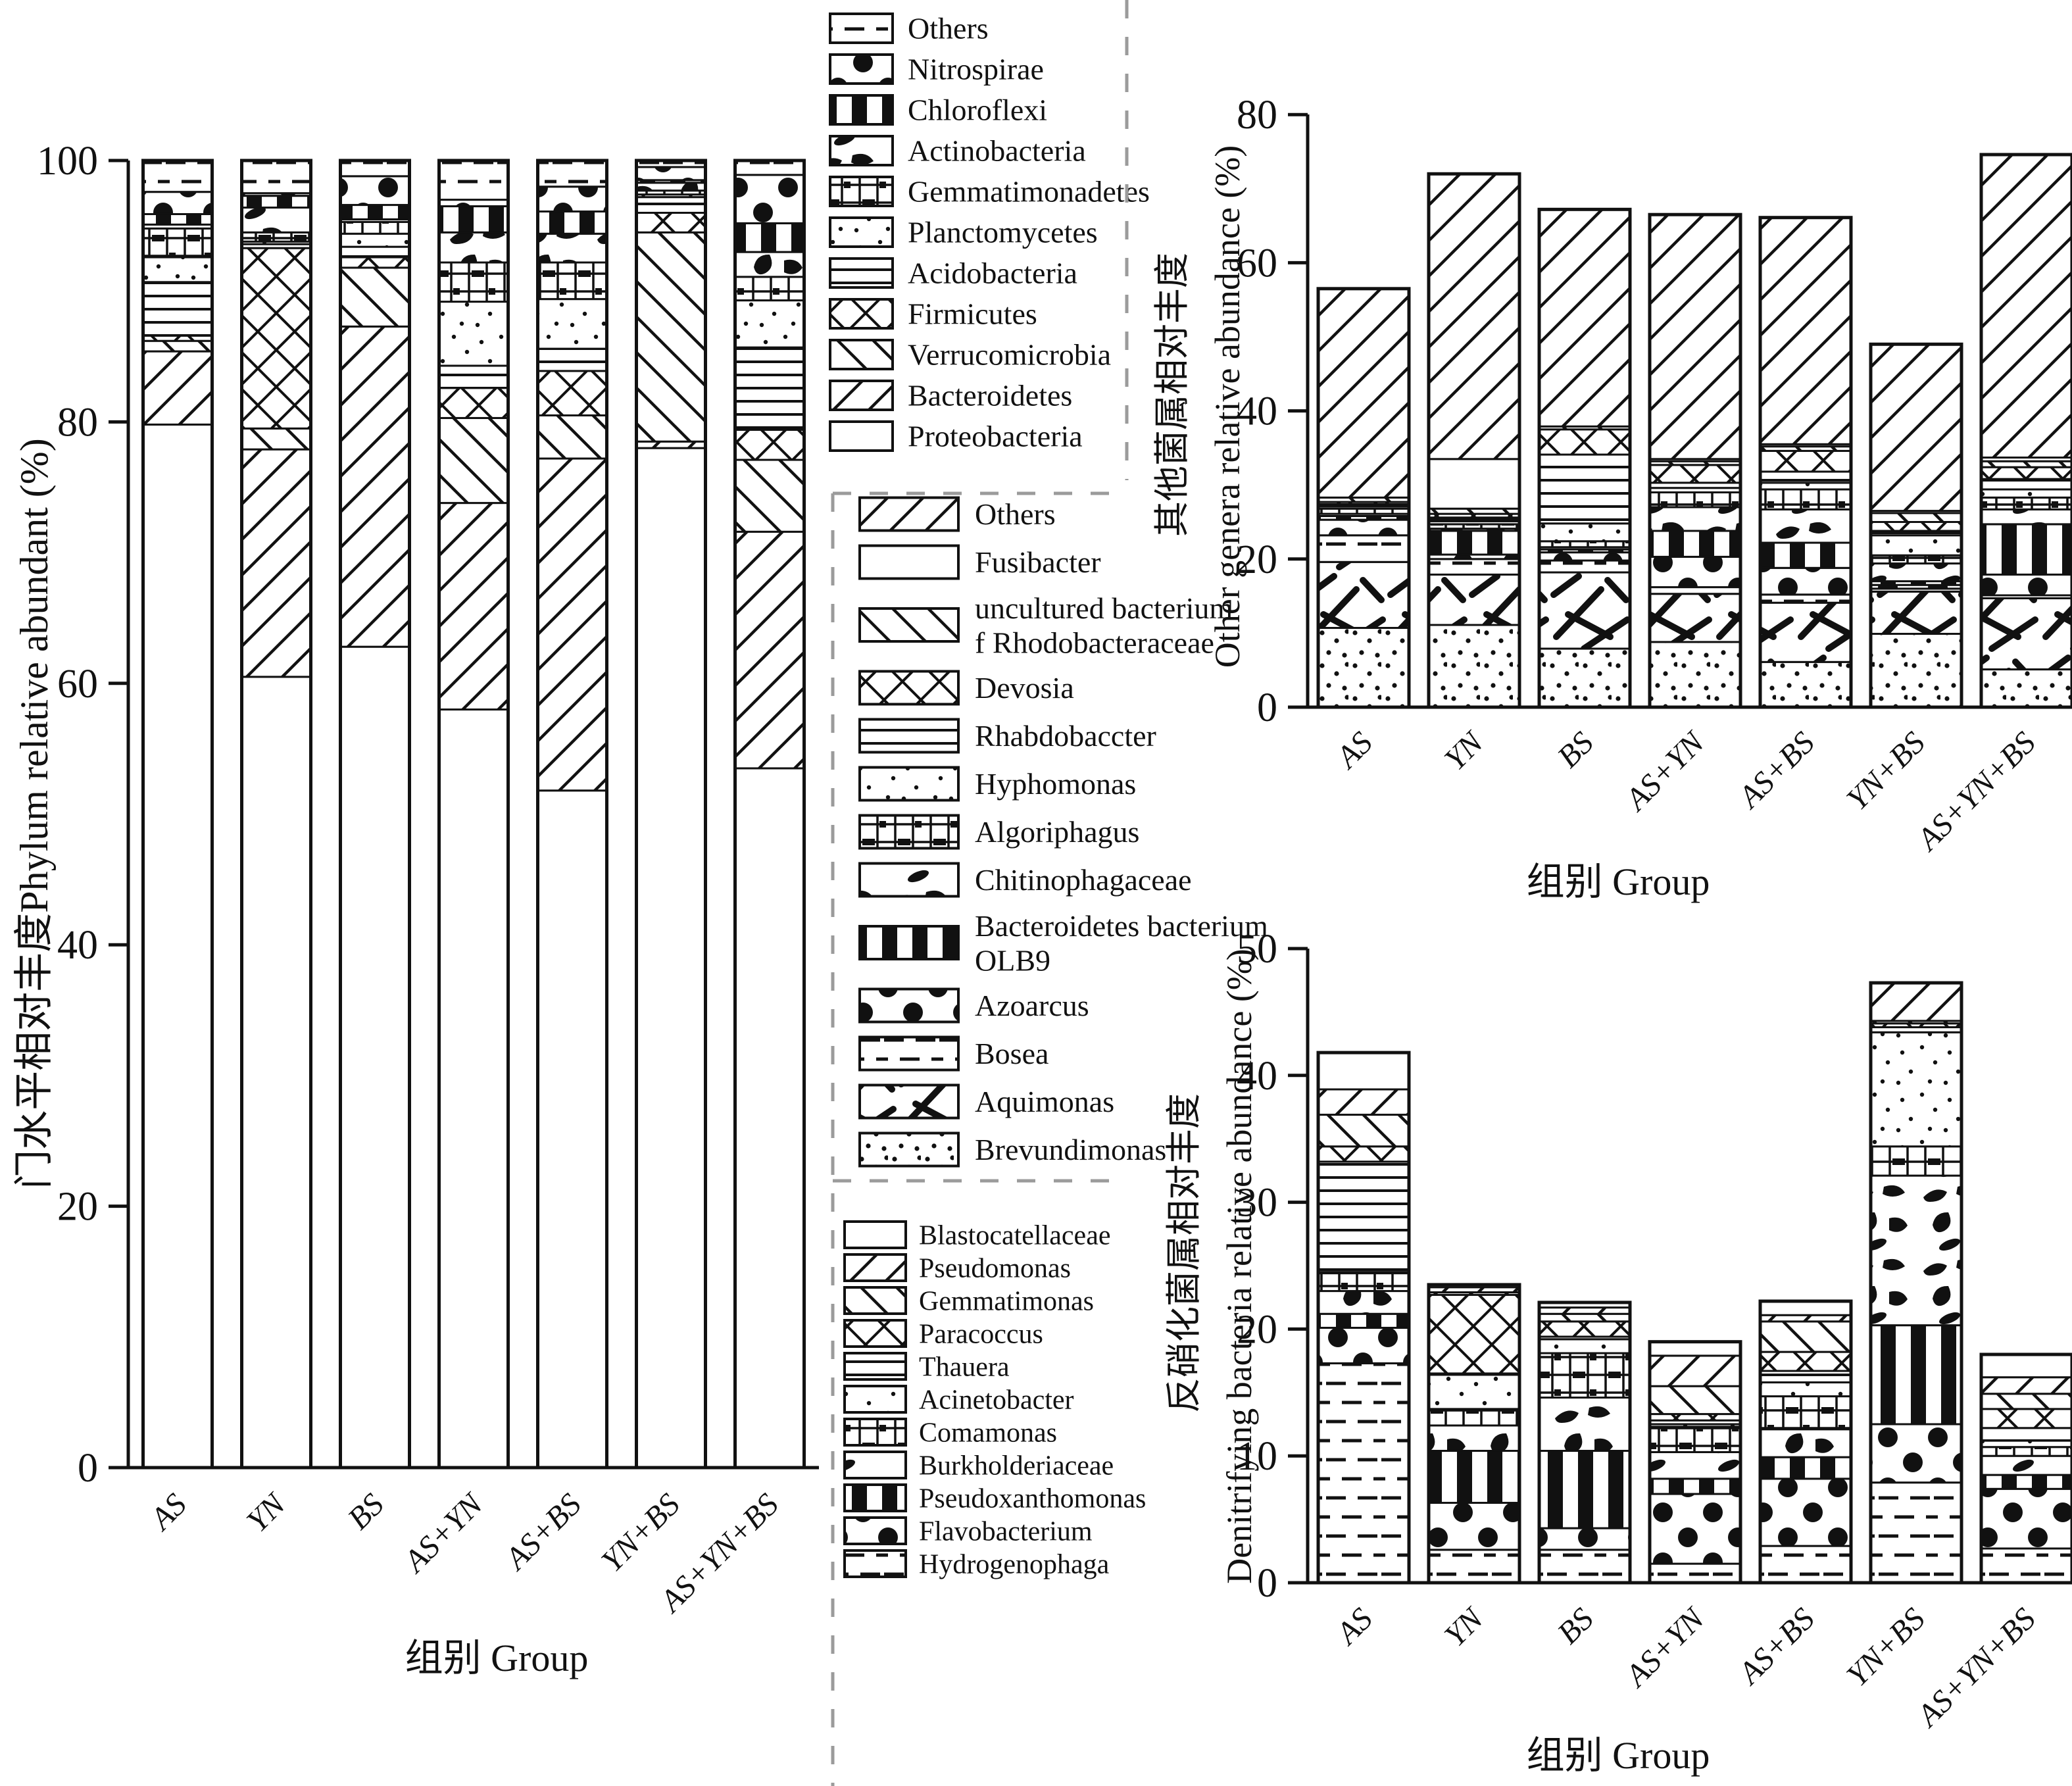  Describe the element at coordinates (977, 110) in the screenshot. I see `legend-label: Chloroflexi` at that location.